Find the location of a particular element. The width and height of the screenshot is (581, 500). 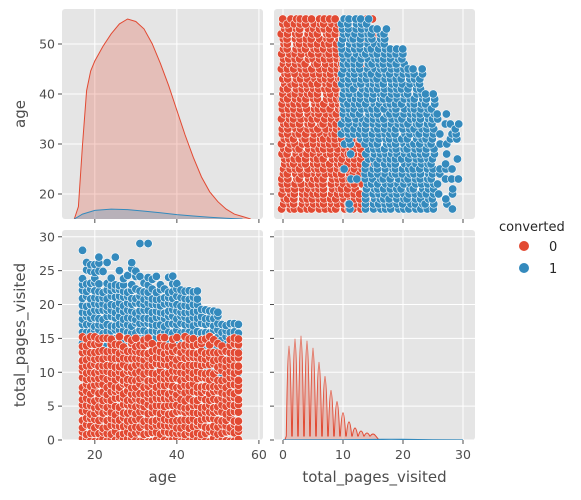

ytick-label-pages: 5 is located at coordinates (51, 406).